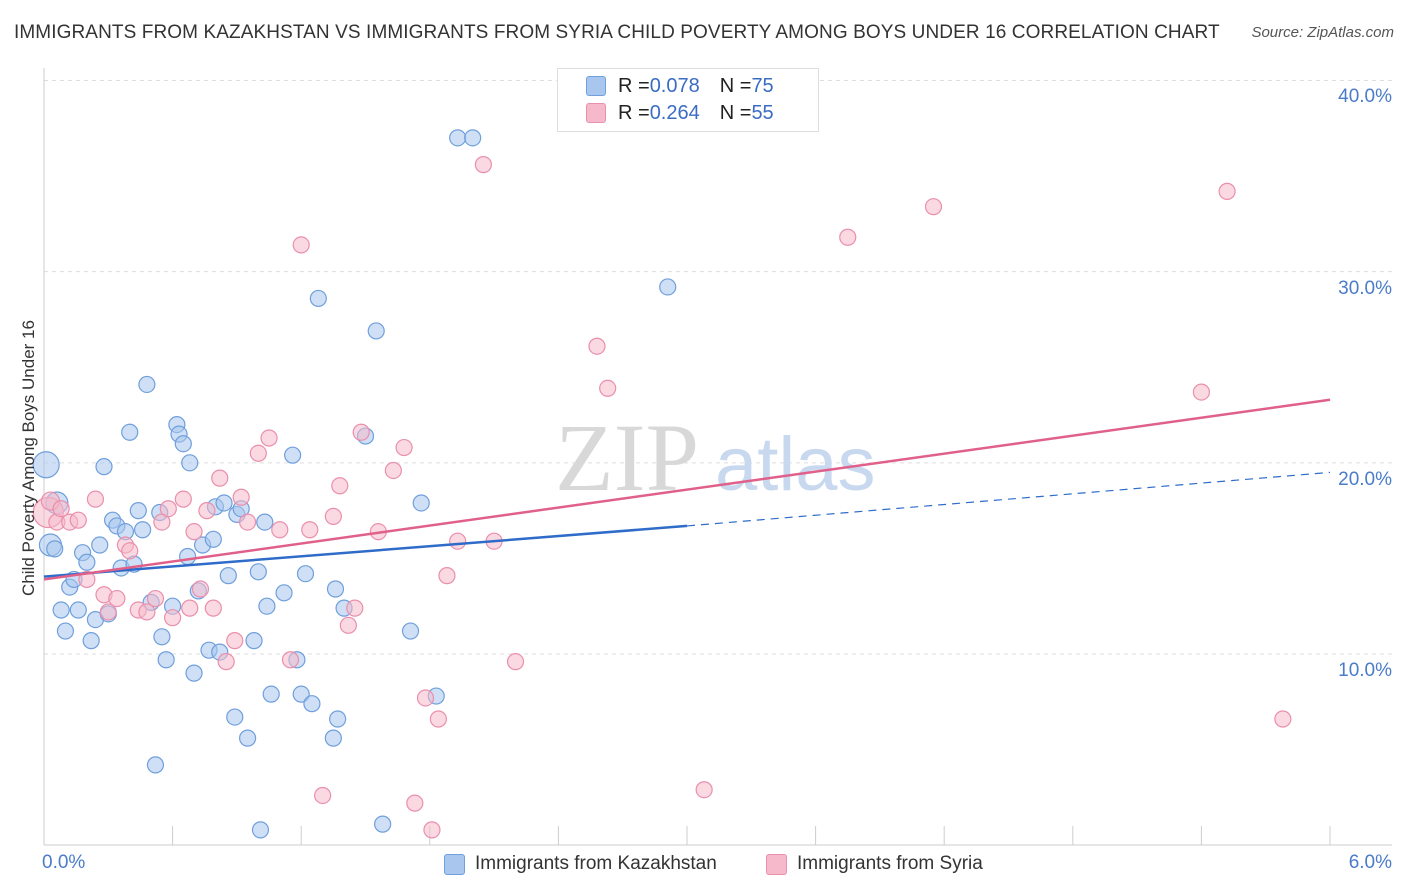  What do you see at coordinates (454, 864) in the screenshot?
I see `bottom-legend-swatch-blue` at bounding box center [454, 864].